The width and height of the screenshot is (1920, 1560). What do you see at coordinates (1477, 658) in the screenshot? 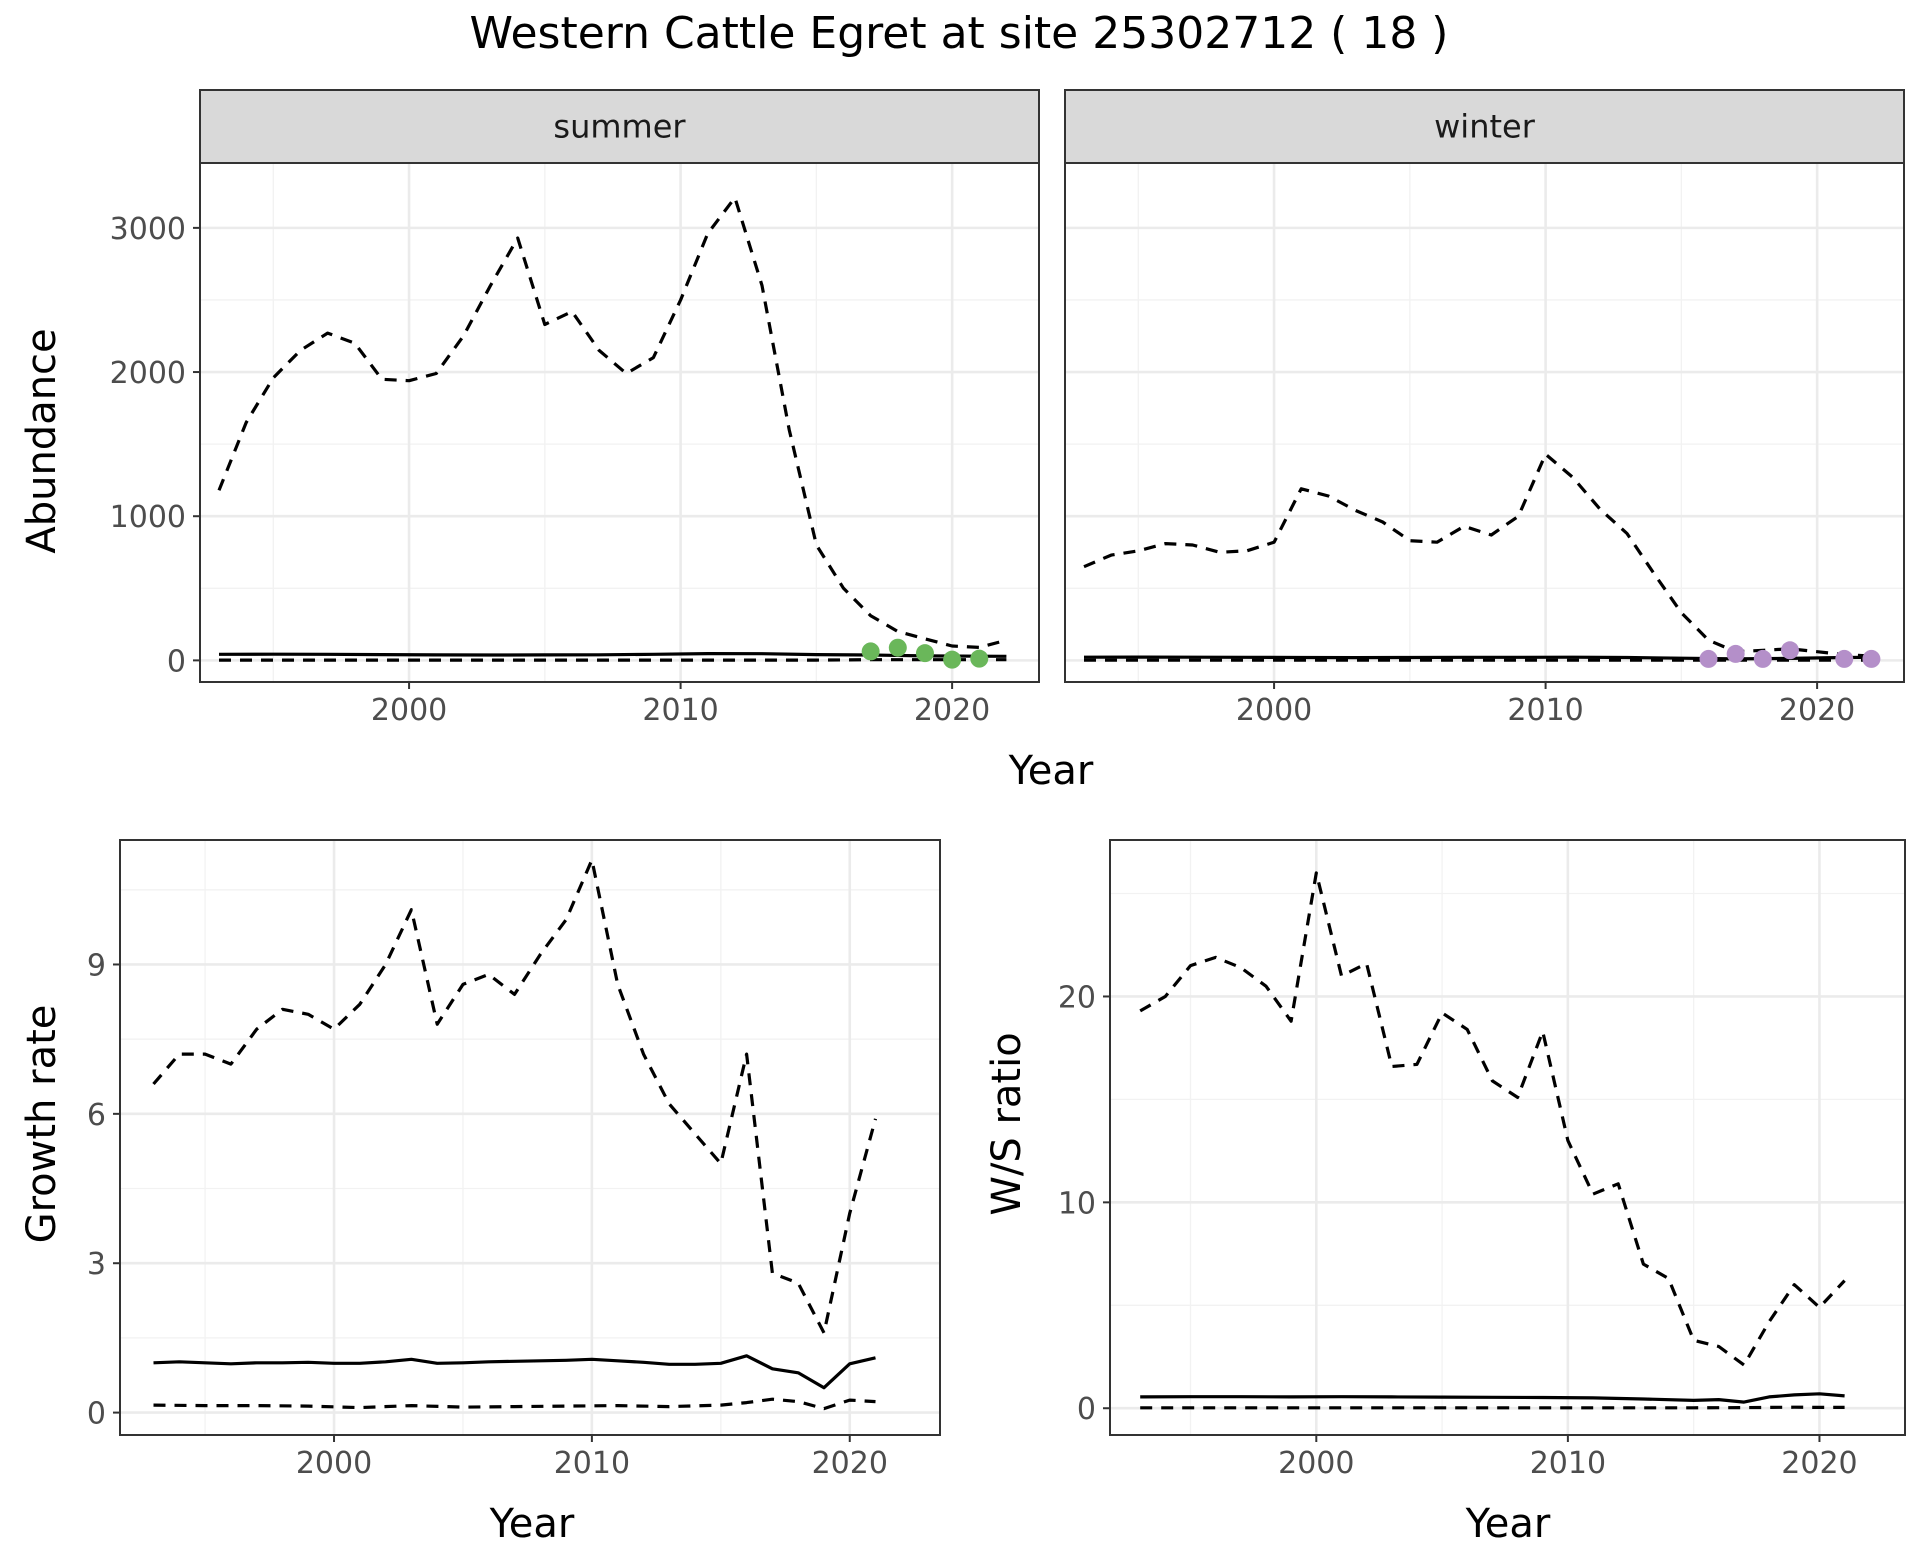
I see `winter-series-solid-line` at bounding box center [1477, 658].